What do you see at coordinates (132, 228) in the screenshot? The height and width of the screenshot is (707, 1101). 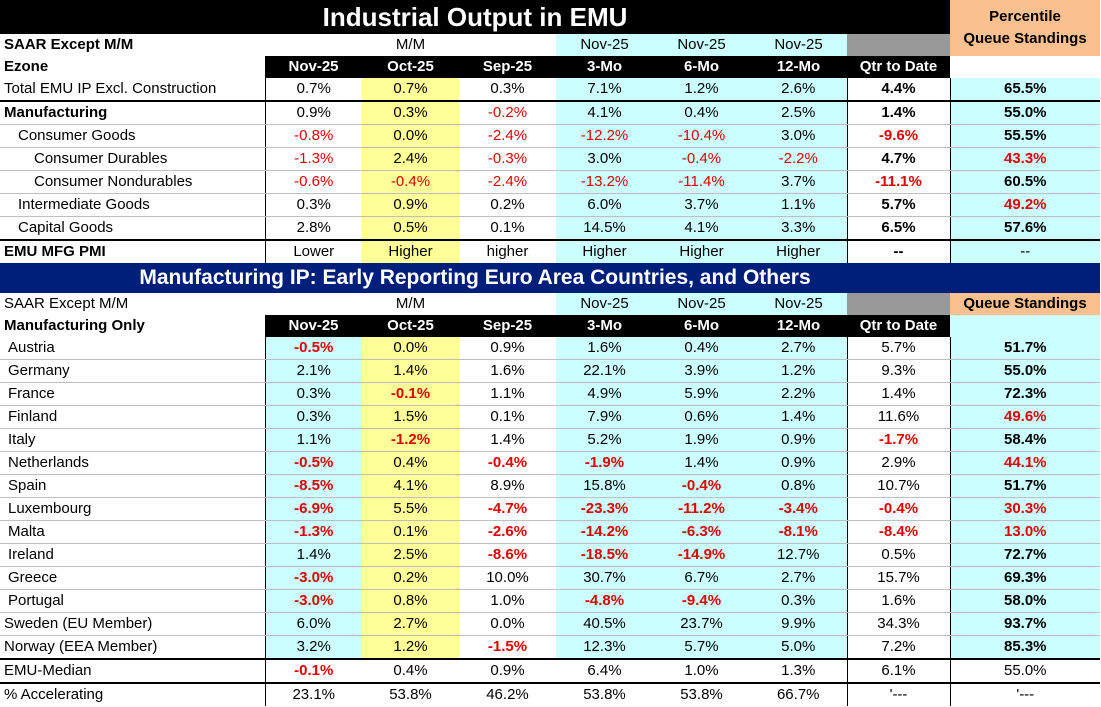 I see `row-label: Capital Goods` at bounding box center [132, 228].